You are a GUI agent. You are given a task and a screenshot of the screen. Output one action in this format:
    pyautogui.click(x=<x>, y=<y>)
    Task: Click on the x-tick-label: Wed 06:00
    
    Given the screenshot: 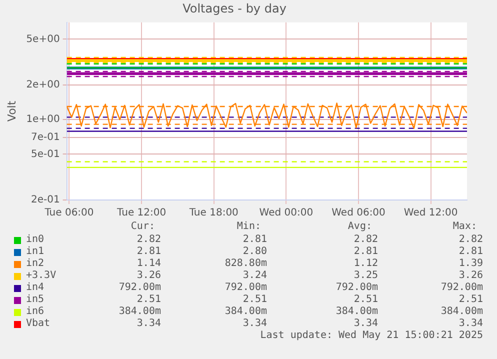 What is the action you would take?
    pyautogui.click(x=359, y=213)
    